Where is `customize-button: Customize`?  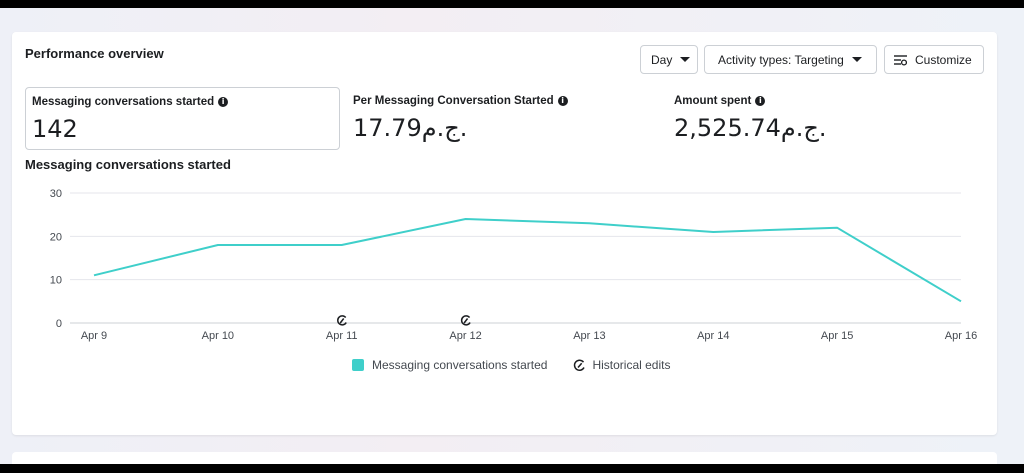
customize-button: Customize is located at coordinates (934, 59).